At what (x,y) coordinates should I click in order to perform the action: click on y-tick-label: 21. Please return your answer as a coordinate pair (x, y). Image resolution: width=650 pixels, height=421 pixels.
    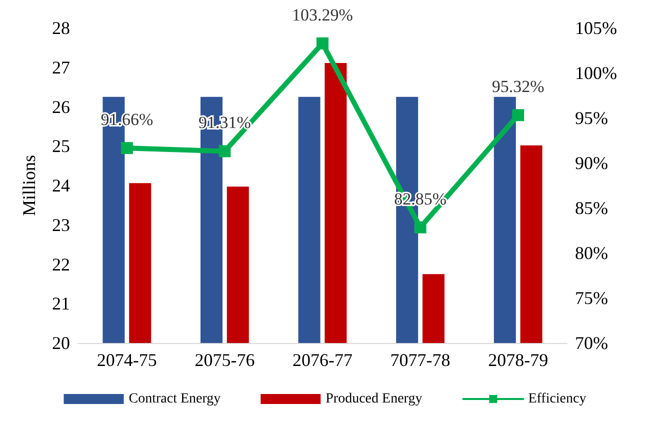
    Looking at the image, I should click on (61, 304).